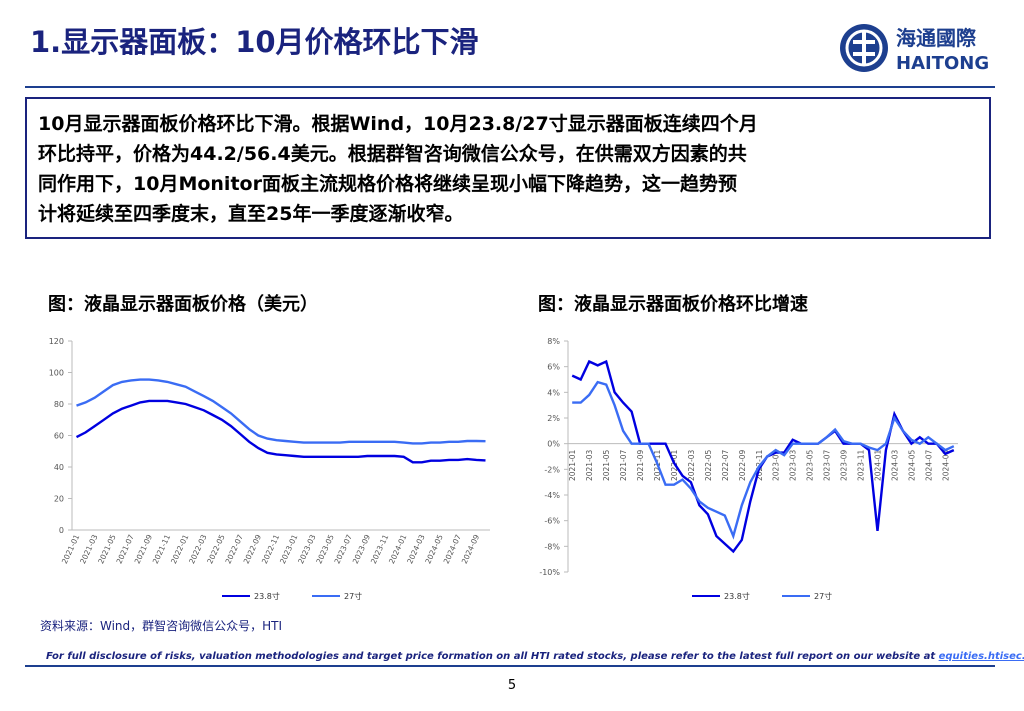  Describe the element at coordinates (553, 341) in the screenshot. I see `y-tick-label: 8%` at that location.